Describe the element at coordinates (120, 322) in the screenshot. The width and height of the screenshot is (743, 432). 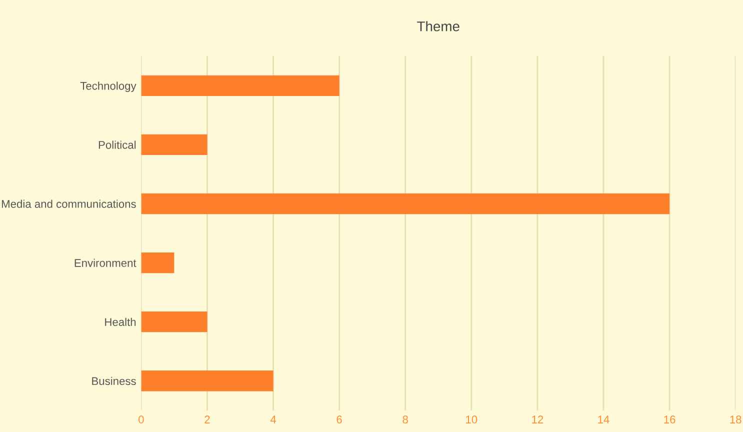
I see `y-tick-label: Health` at that location.